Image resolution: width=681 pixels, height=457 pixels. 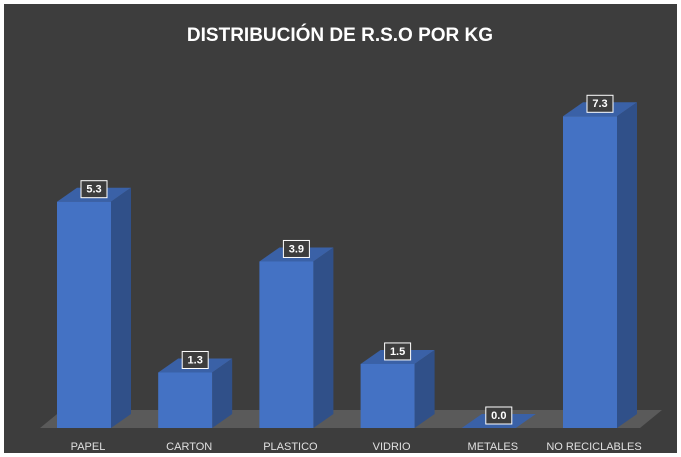 I want to click on x-tick-label: VIDRIO, so click(x=392, y=447).